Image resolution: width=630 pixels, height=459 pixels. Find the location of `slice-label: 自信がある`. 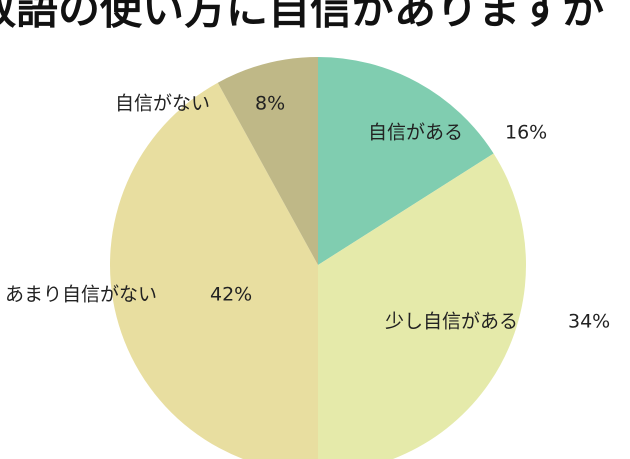

slice-label: 自信がある is located at coordinates (415, 133).